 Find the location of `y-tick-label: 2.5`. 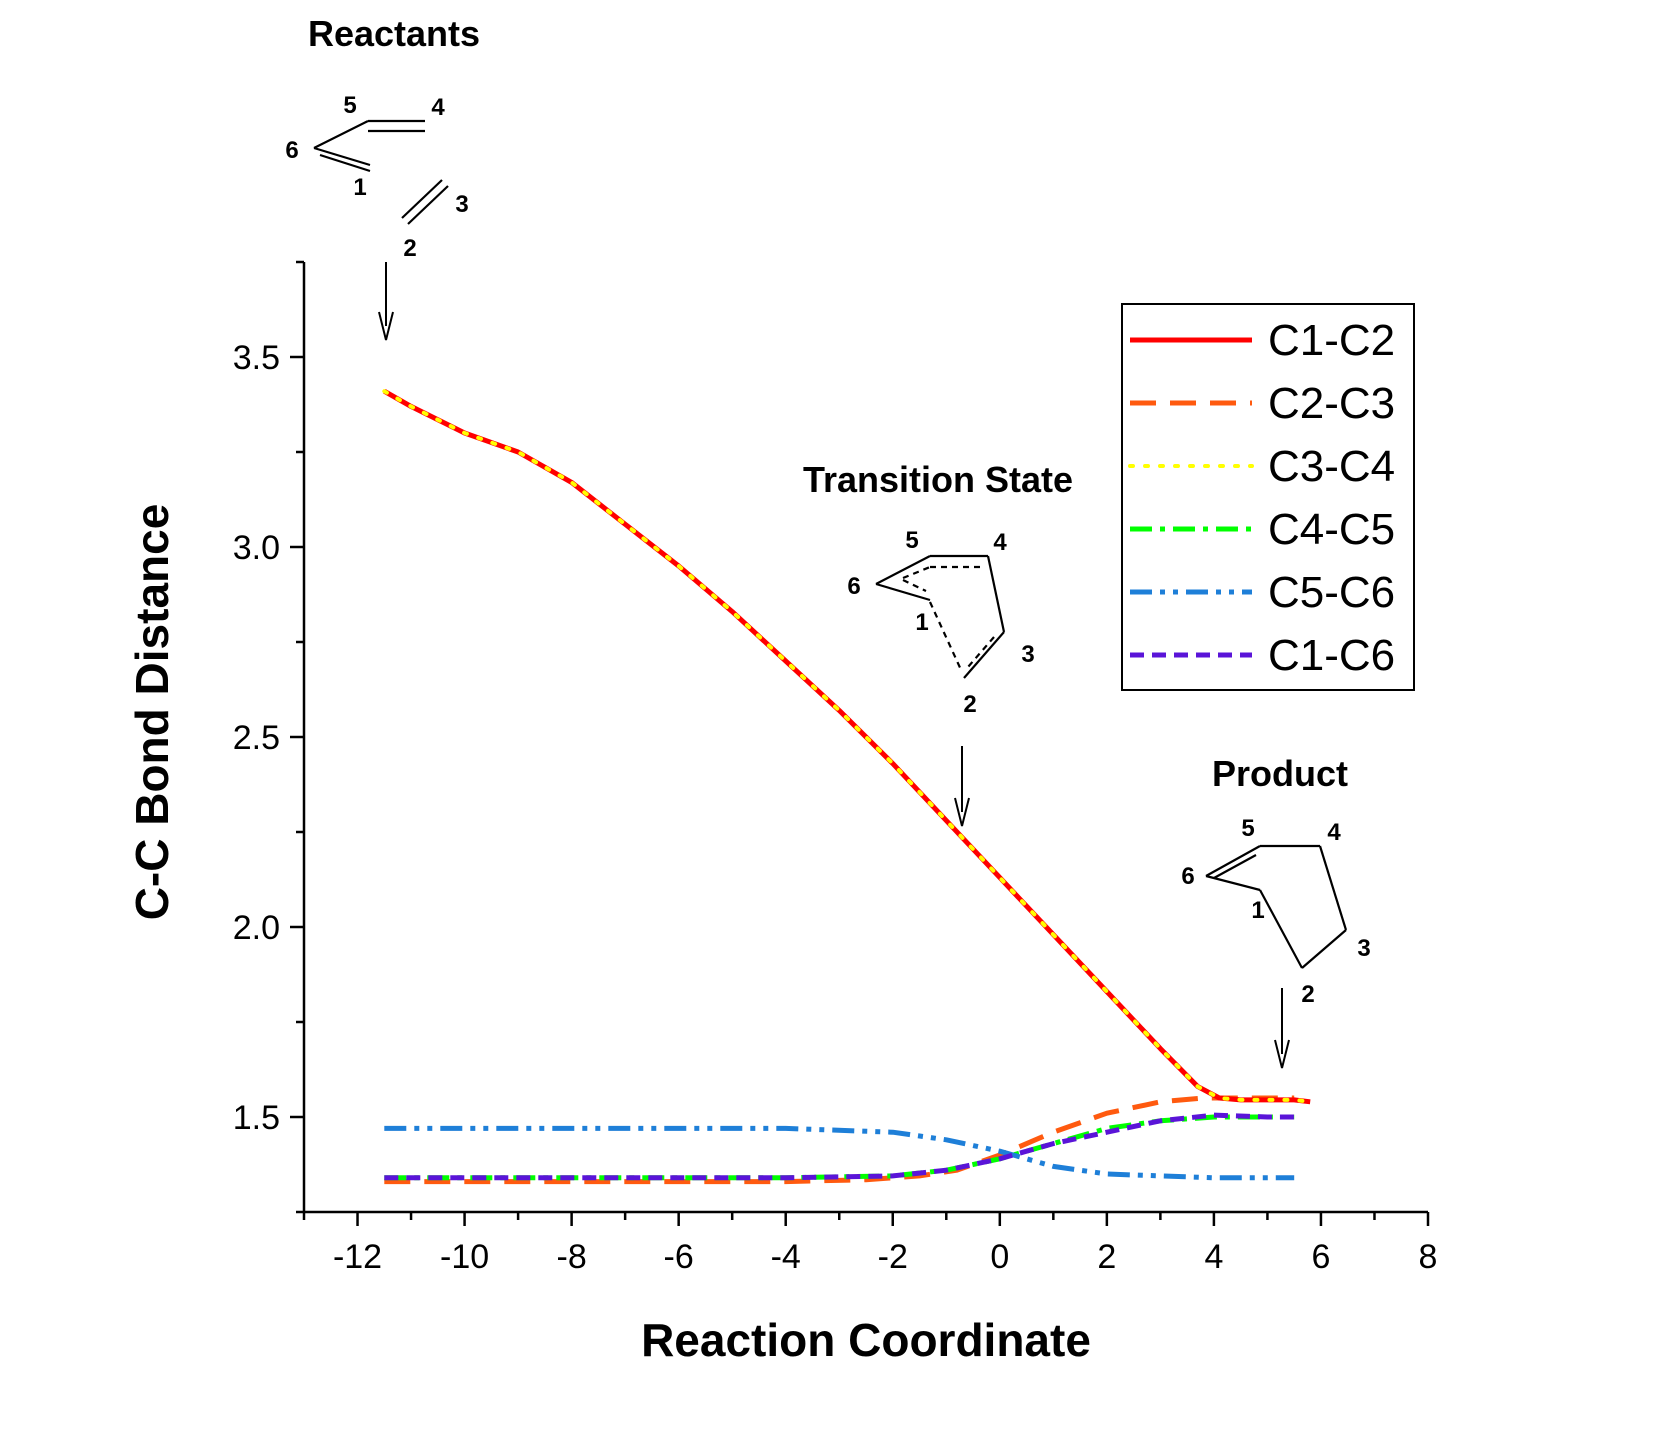

y-tick-label: 2.5 is located at coordinates (256, 738).